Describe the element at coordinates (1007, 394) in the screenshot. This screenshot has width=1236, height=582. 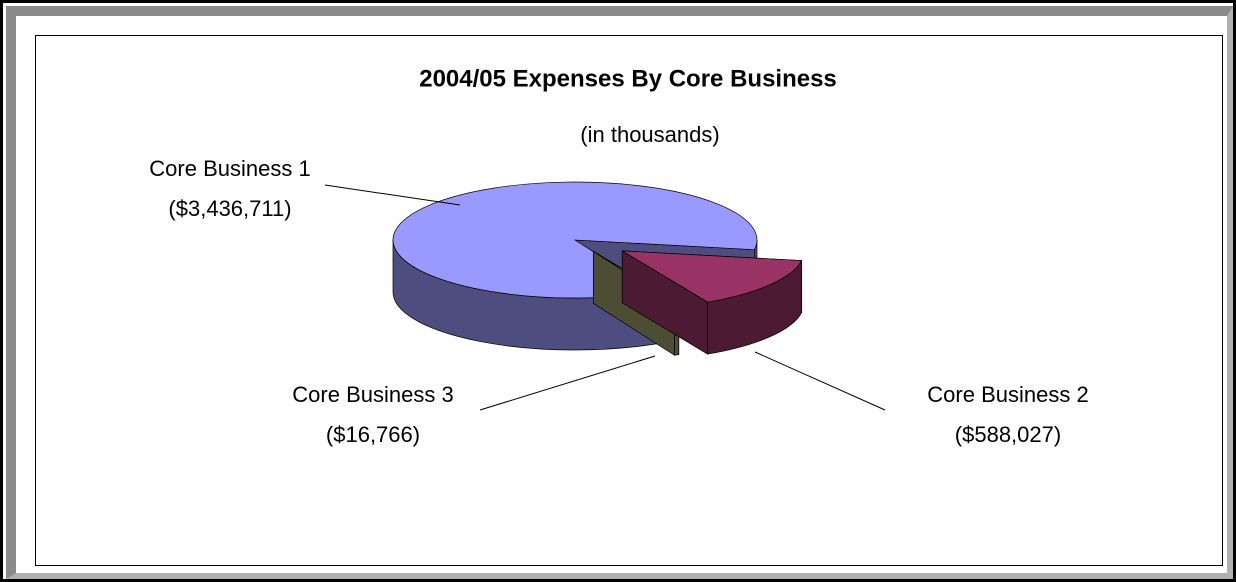
I see `slice-label: Core Business 2` at that location.